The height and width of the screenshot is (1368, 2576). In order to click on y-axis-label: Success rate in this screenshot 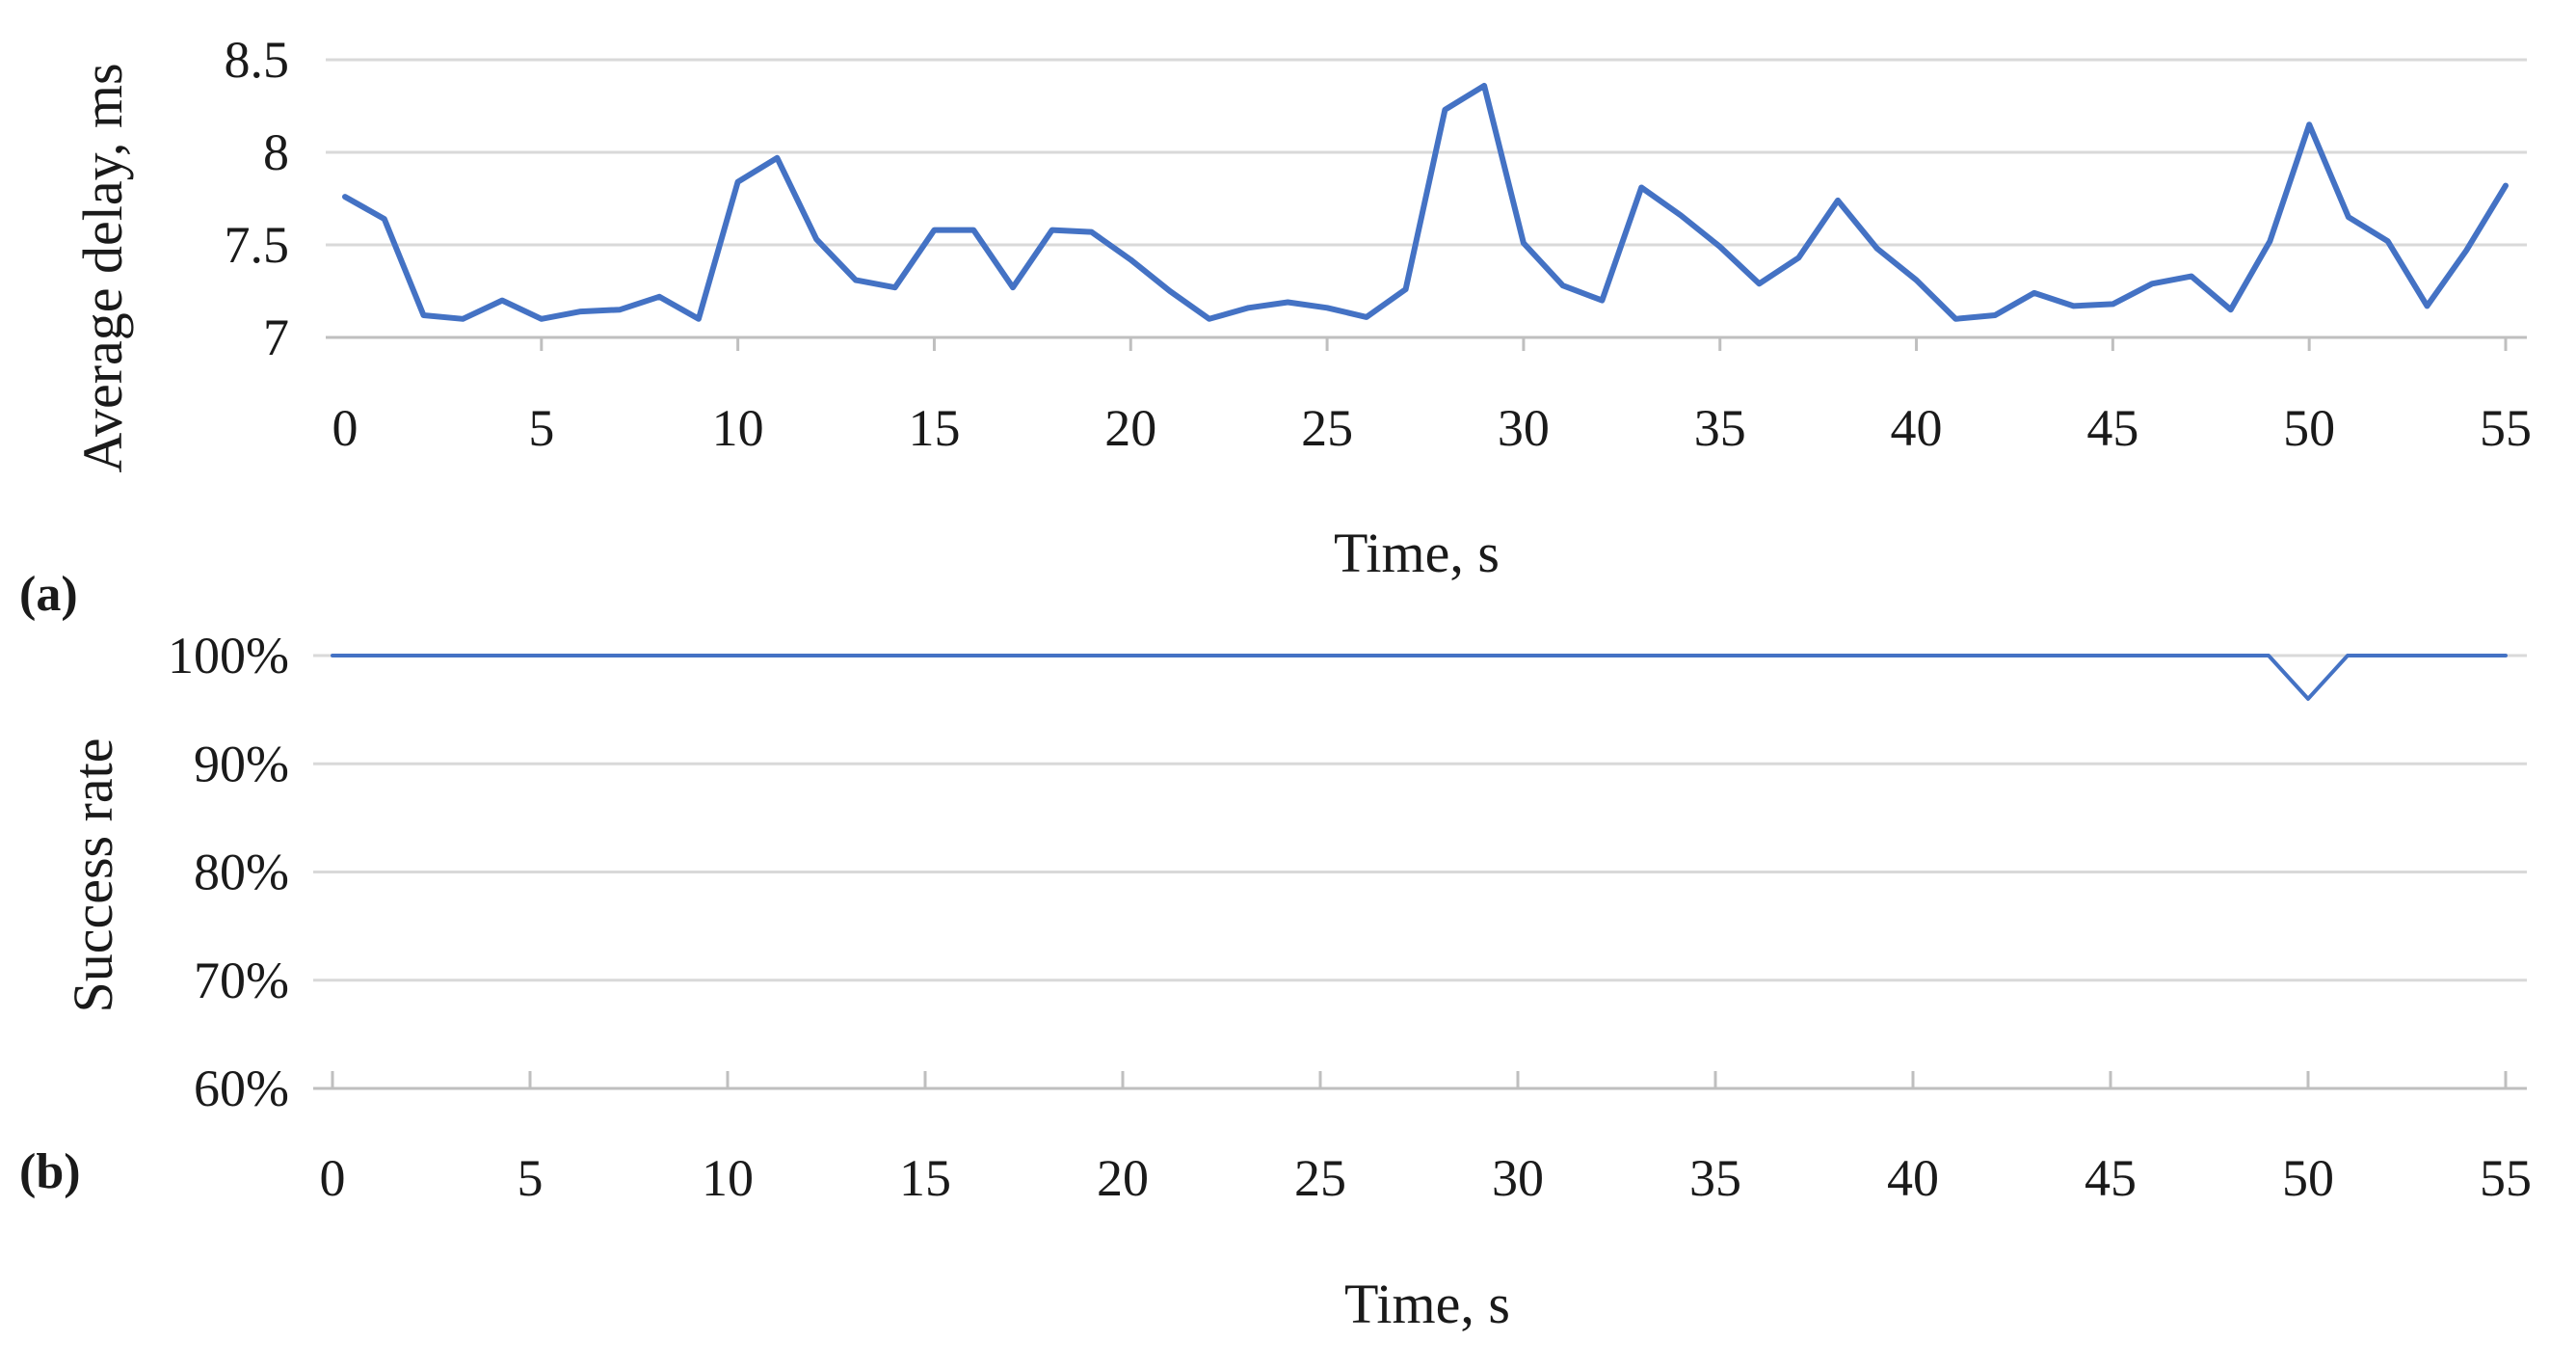, I will do `click(93, 875)`.